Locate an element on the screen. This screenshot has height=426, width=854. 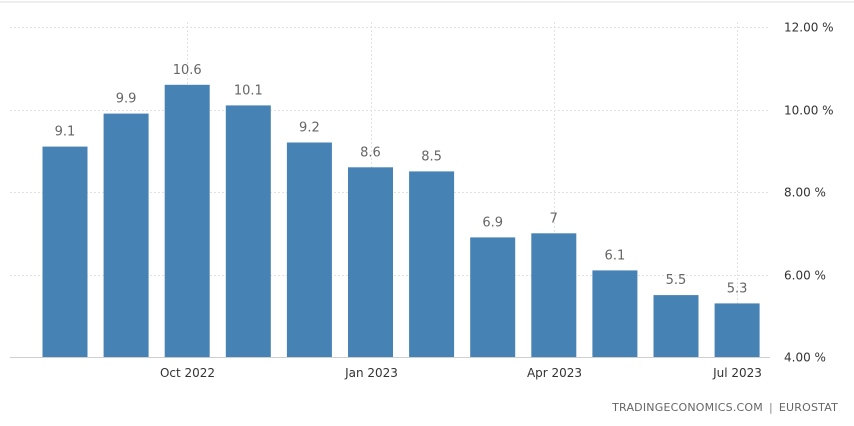
bar-value-label: 9.9 is located at coordinates (126, 99).